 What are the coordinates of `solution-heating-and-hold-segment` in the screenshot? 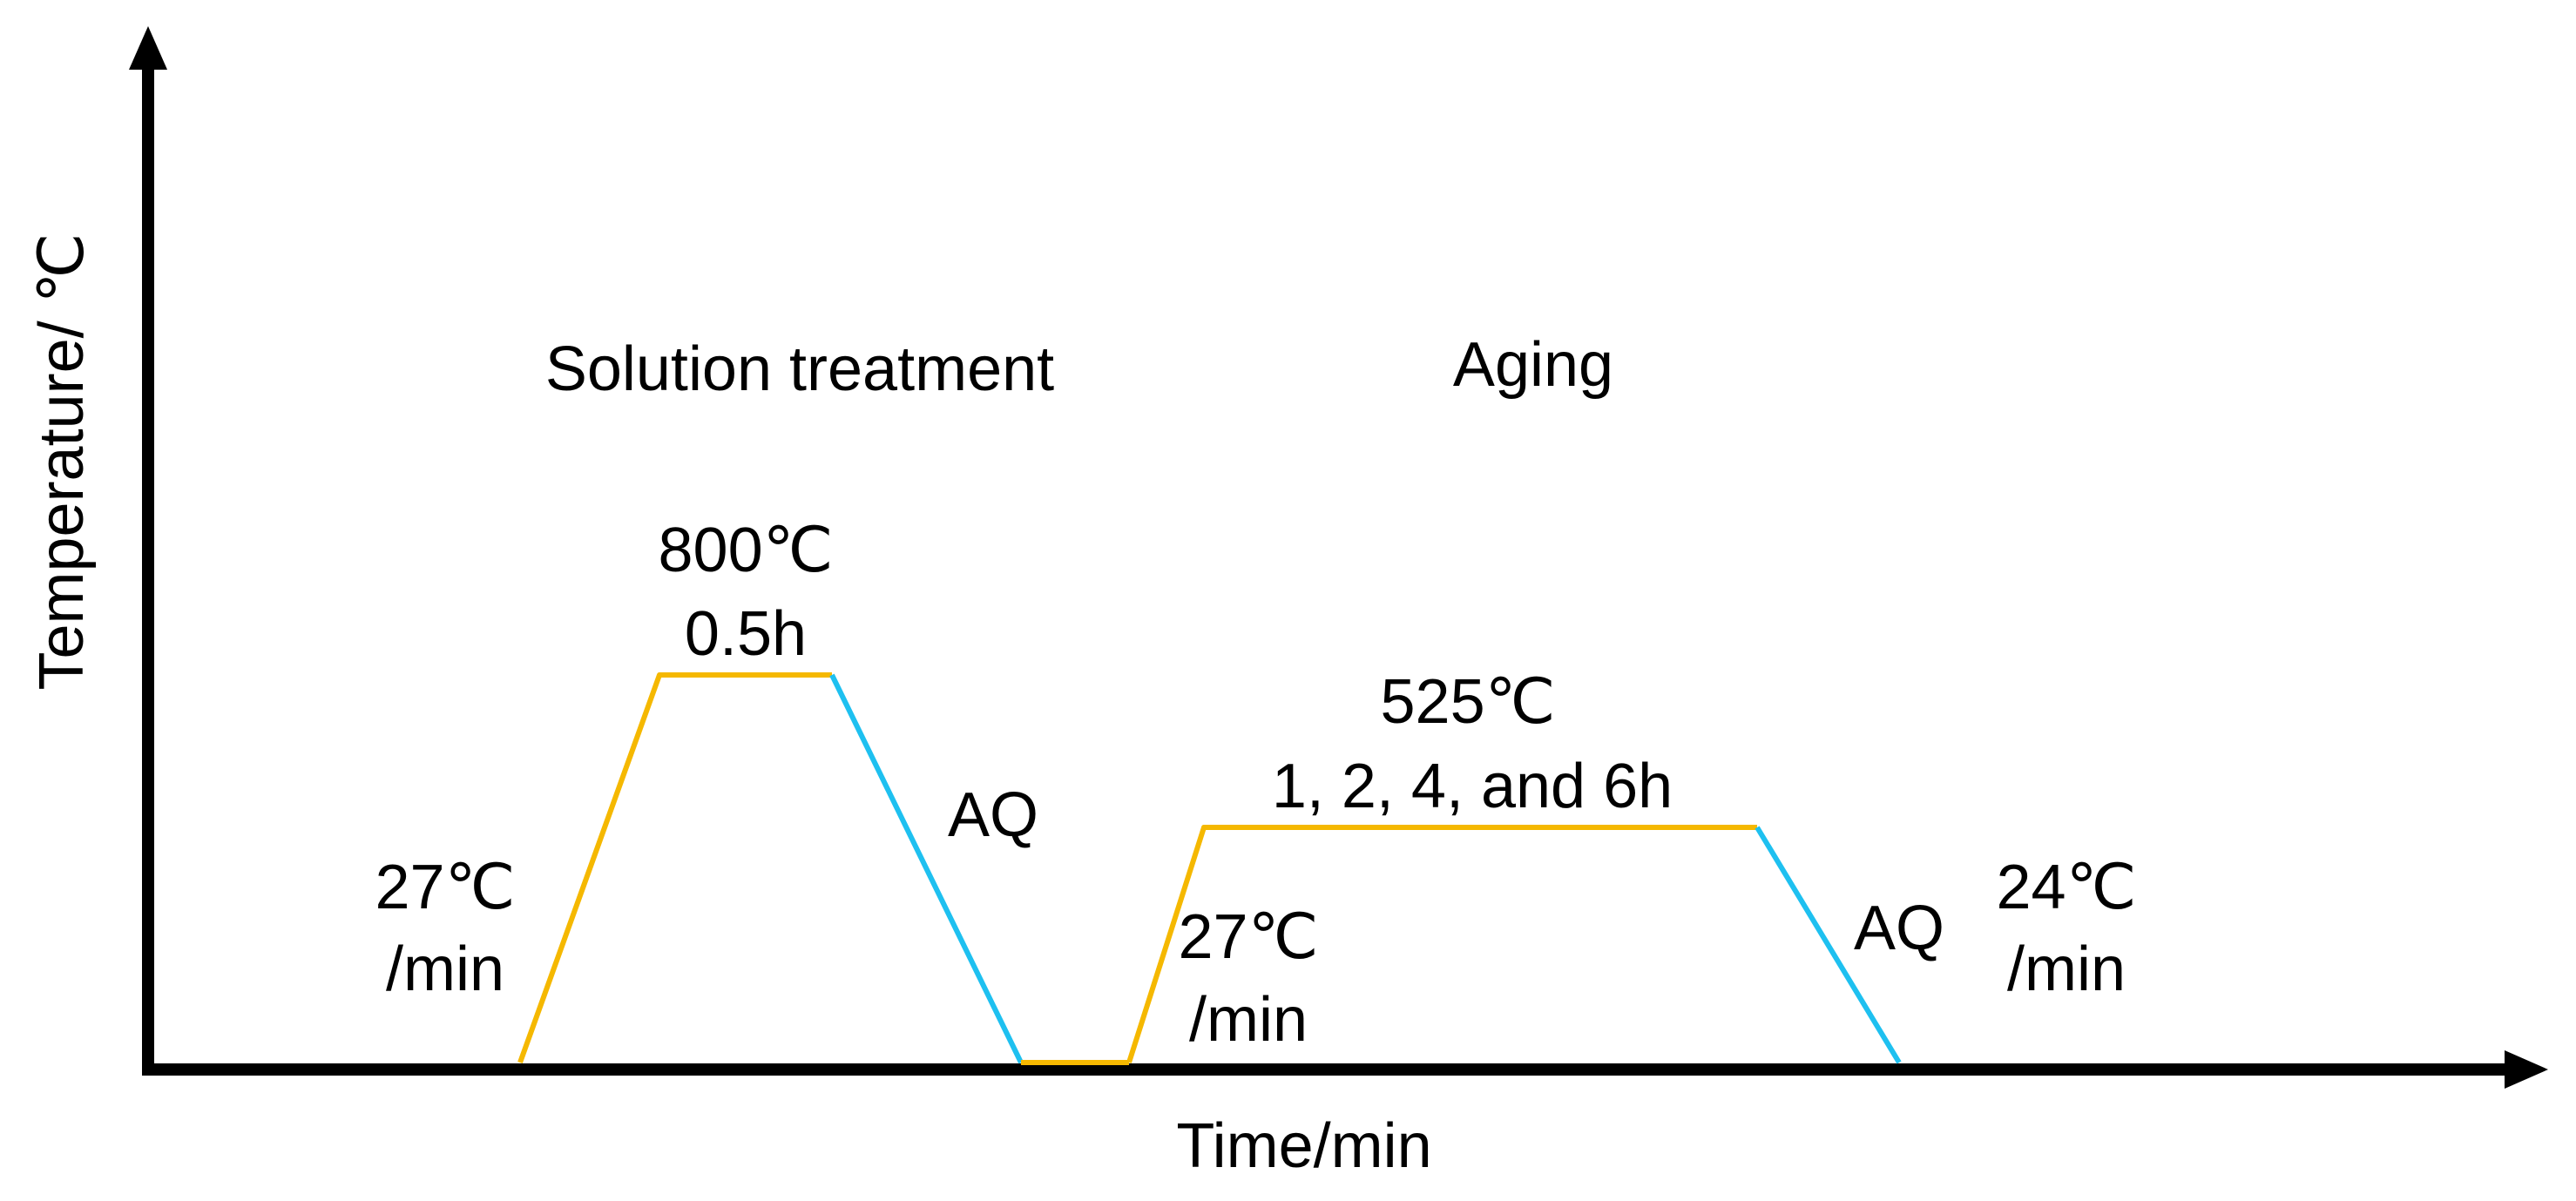 It's located at (674, 868).